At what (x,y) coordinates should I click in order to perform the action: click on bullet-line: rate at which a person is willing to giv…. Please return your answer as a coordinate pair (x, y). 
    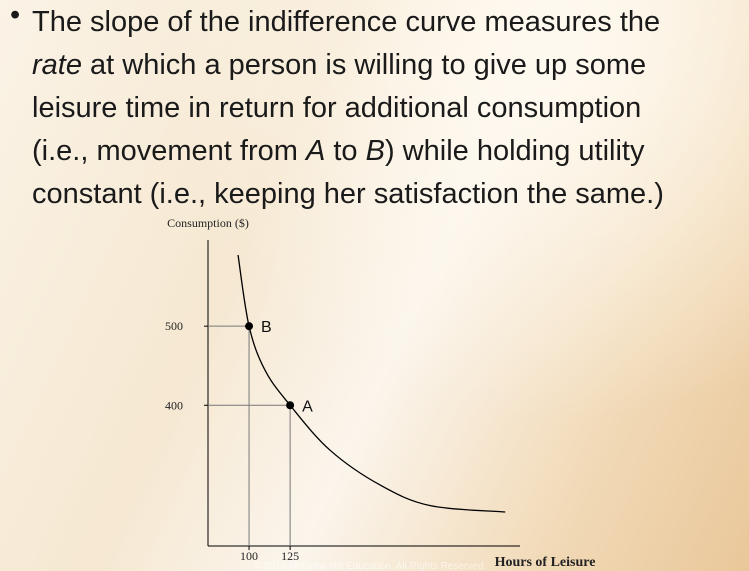
    Looking at the image, I should click on (339, 65).